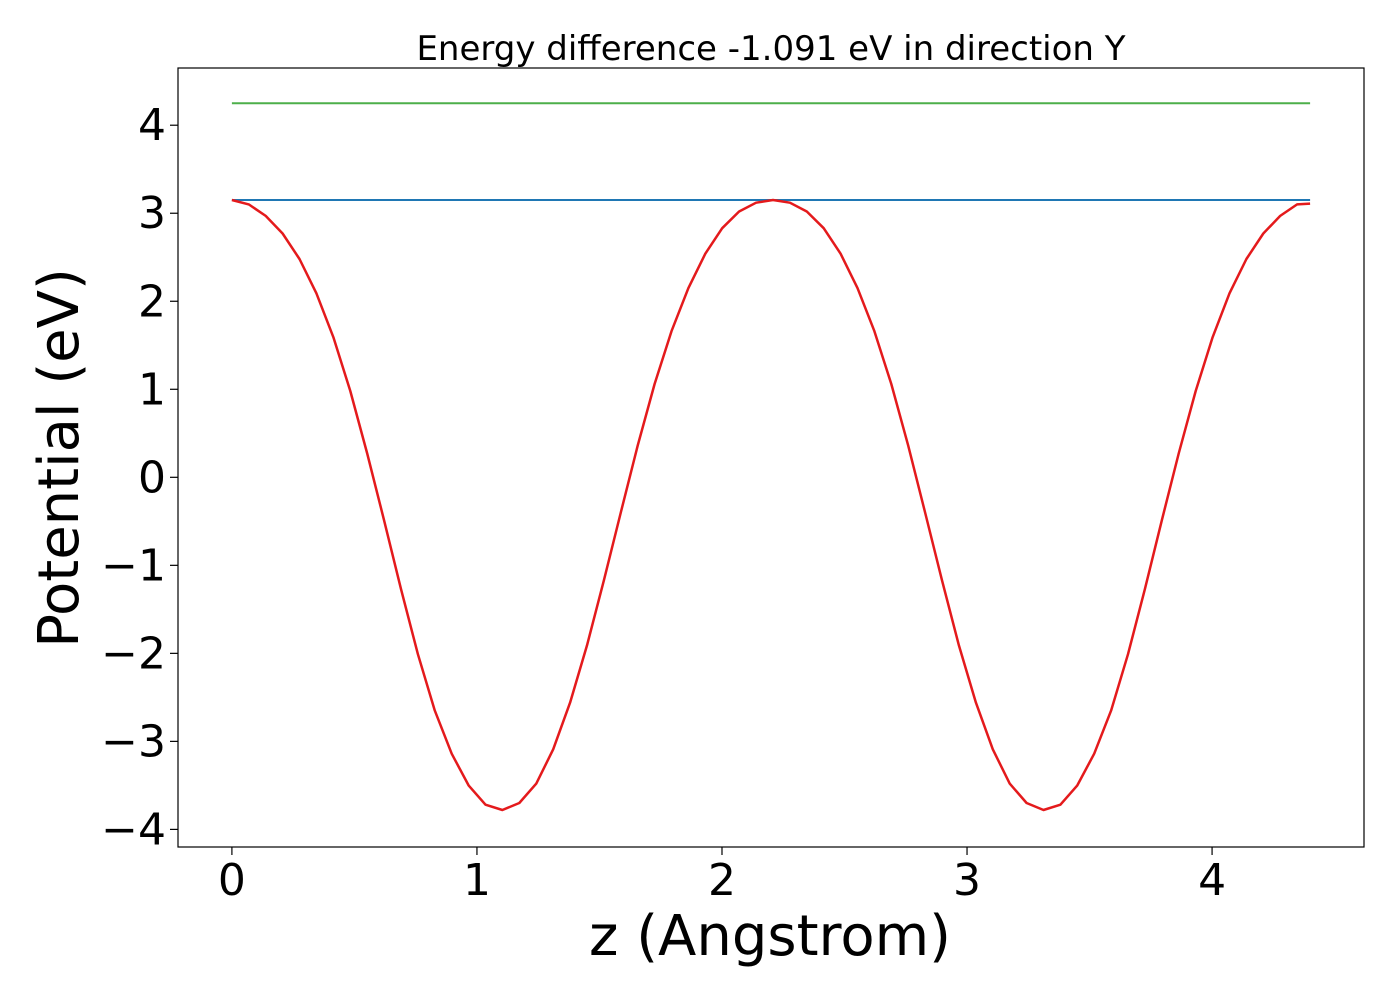  I want to click on x-tick-label: 2, so click(722, 880).